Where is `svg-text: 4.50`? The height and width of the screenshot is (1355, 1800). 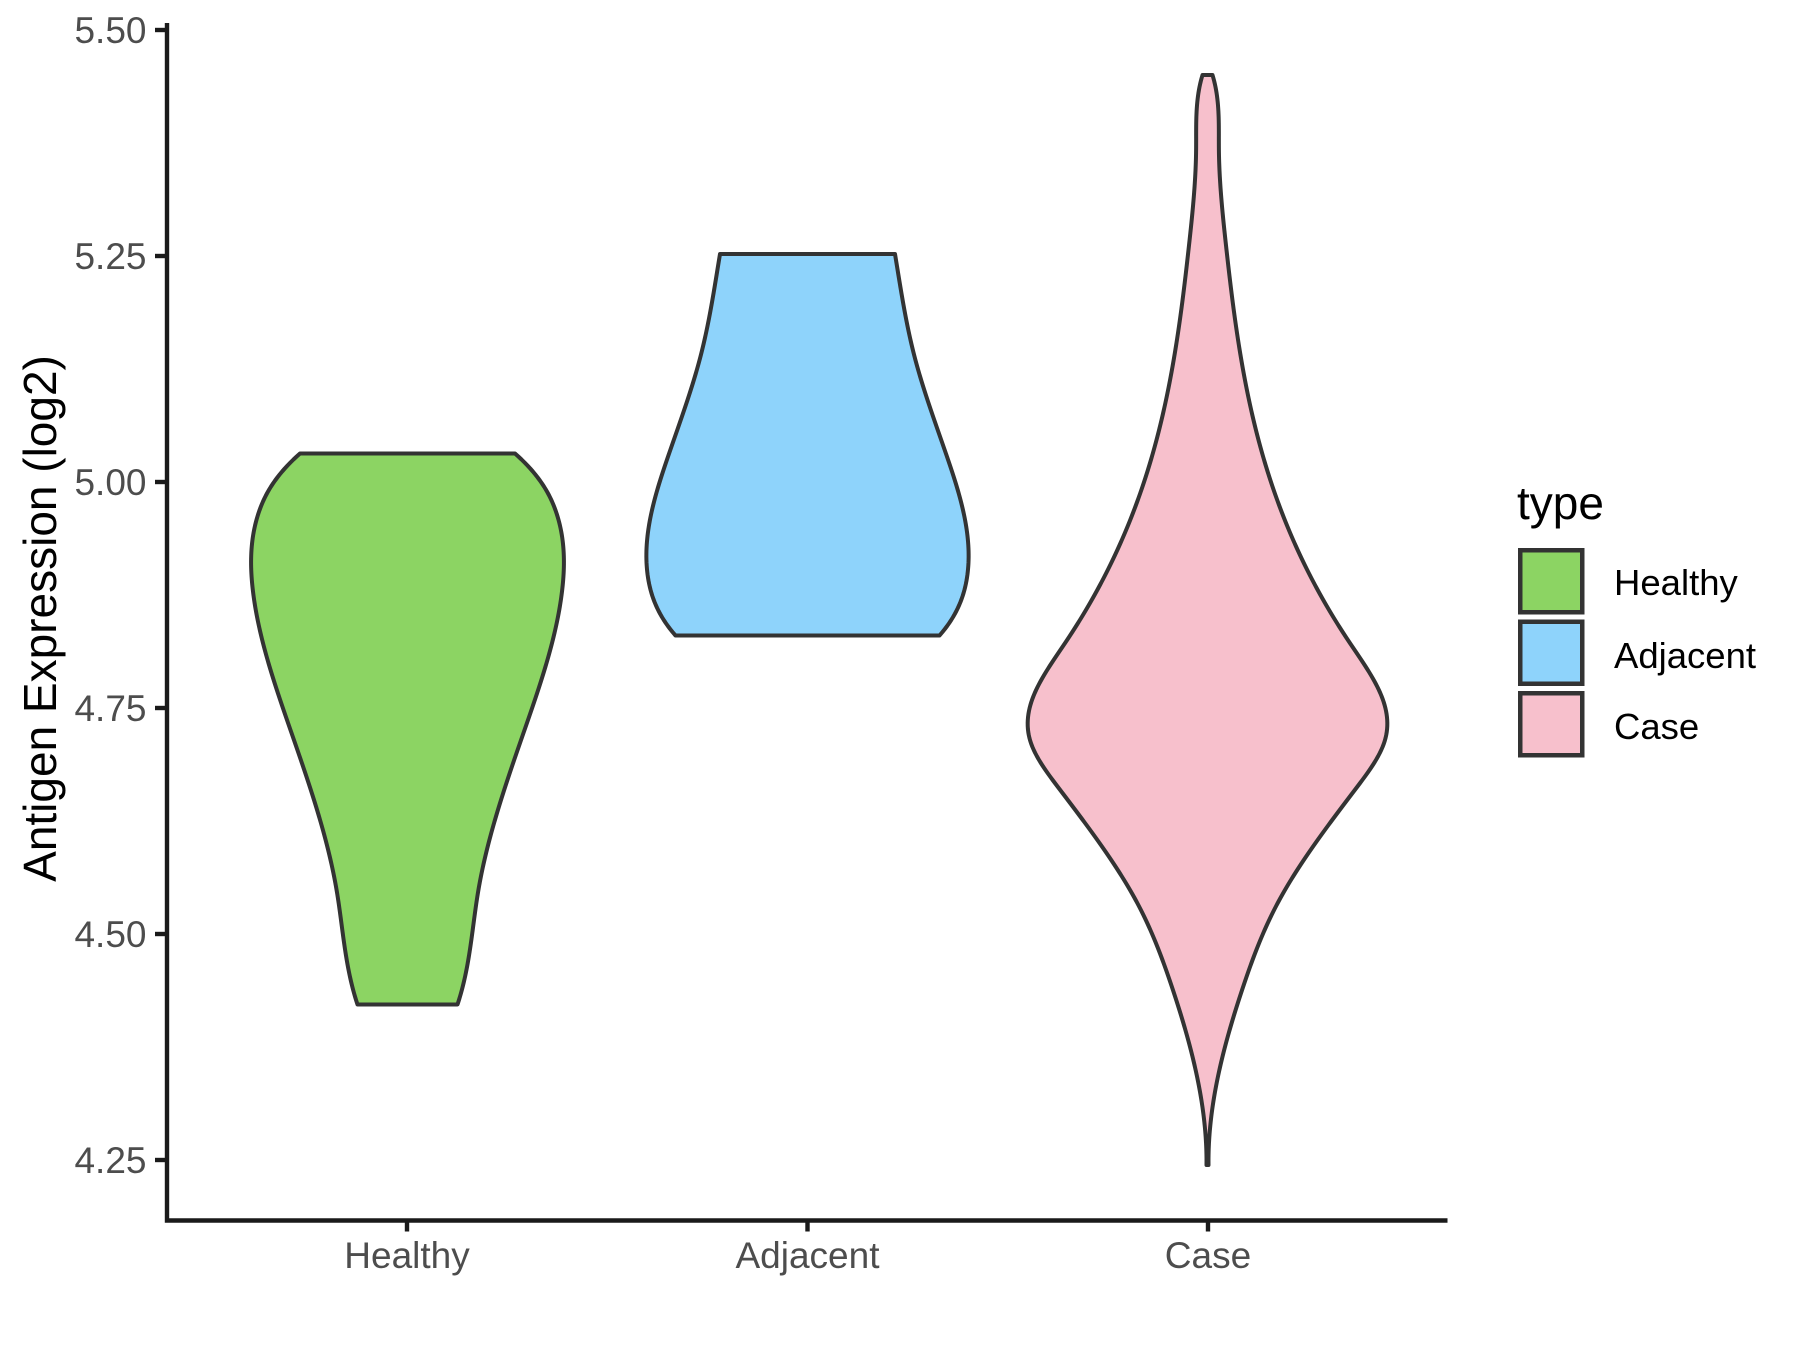
svg-text: 4.50 is located at coordinates (110, 934).